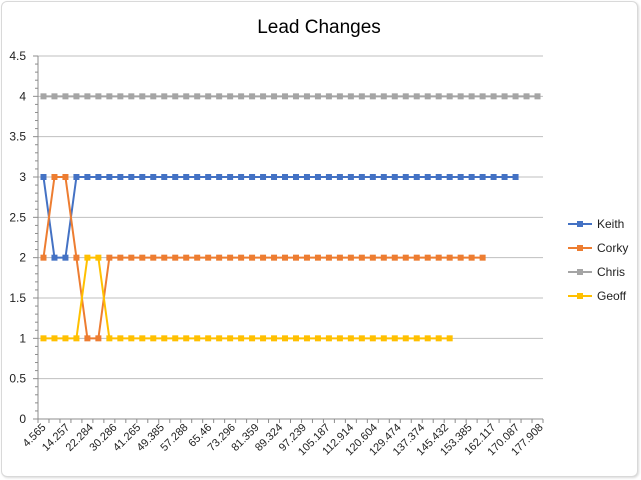 This screenshot has height=480, width=641. What do you see at coordinates (22, 258) in the screenshot?
I see `y-tick-label: 2` at bounding box center [22, 258].